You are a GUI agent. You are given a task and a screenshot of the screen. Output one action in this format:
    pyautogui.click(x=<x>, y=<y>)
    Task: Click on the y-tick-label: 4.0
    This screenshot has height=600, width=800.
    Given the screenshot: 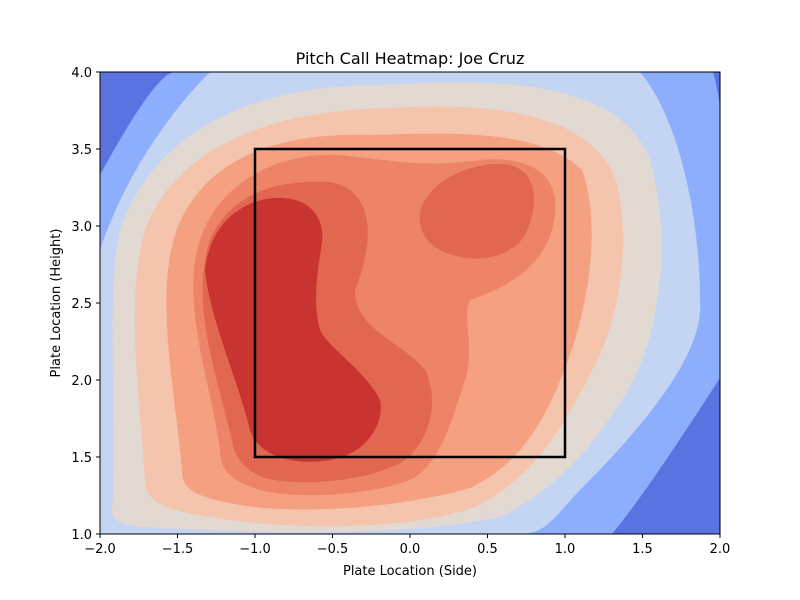 What is the action you would take?
    pyautogui.click(x=81, y=73)
    